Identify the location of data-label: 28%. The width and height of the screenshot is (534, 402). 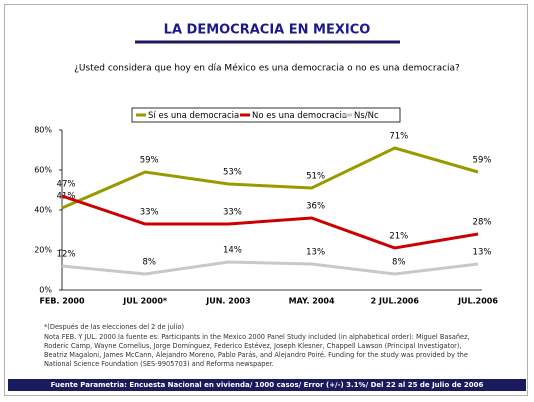
(482, 223).